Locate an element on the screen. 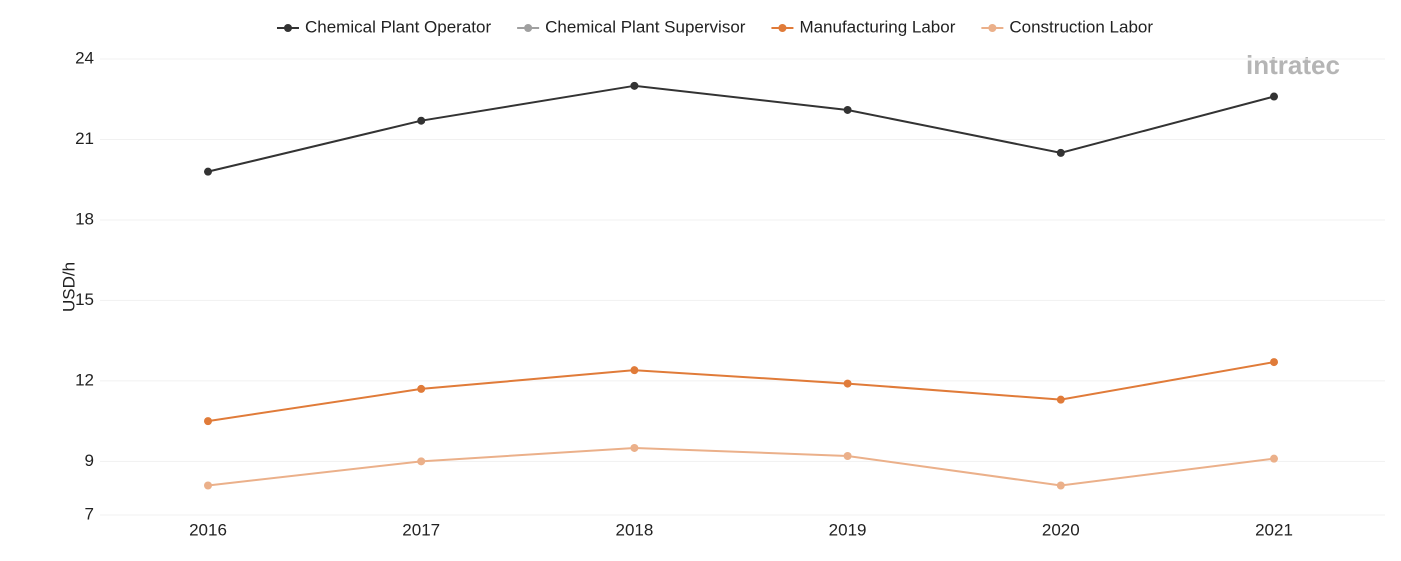 The width and height of the screenshot is (1401, 561). x-tick-label: 2018 is located at coordinates (634, 529).